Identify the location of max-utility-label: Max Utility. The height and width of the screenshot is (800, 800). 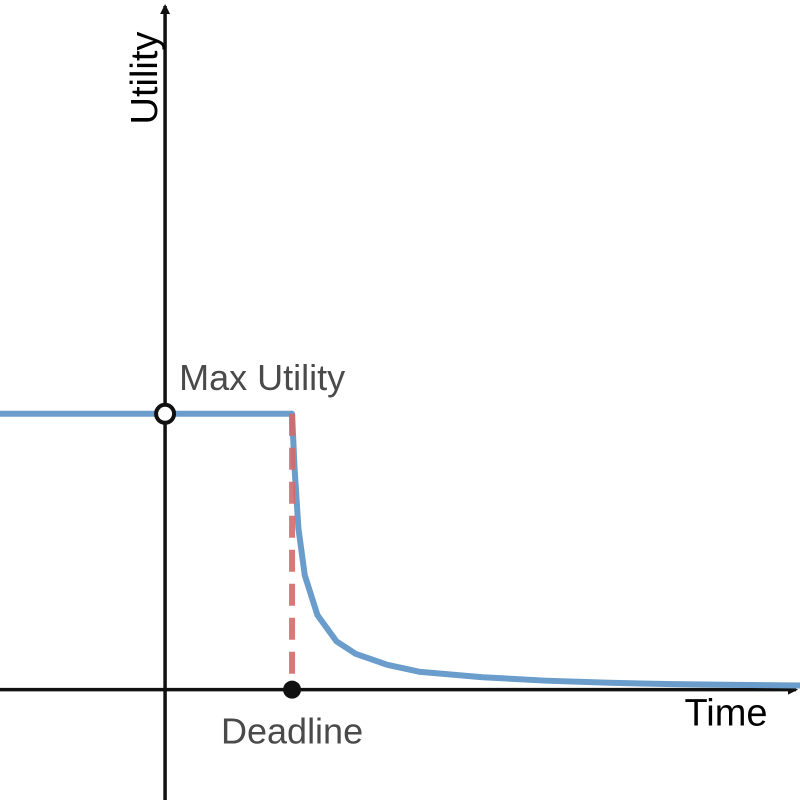
(262, 377).